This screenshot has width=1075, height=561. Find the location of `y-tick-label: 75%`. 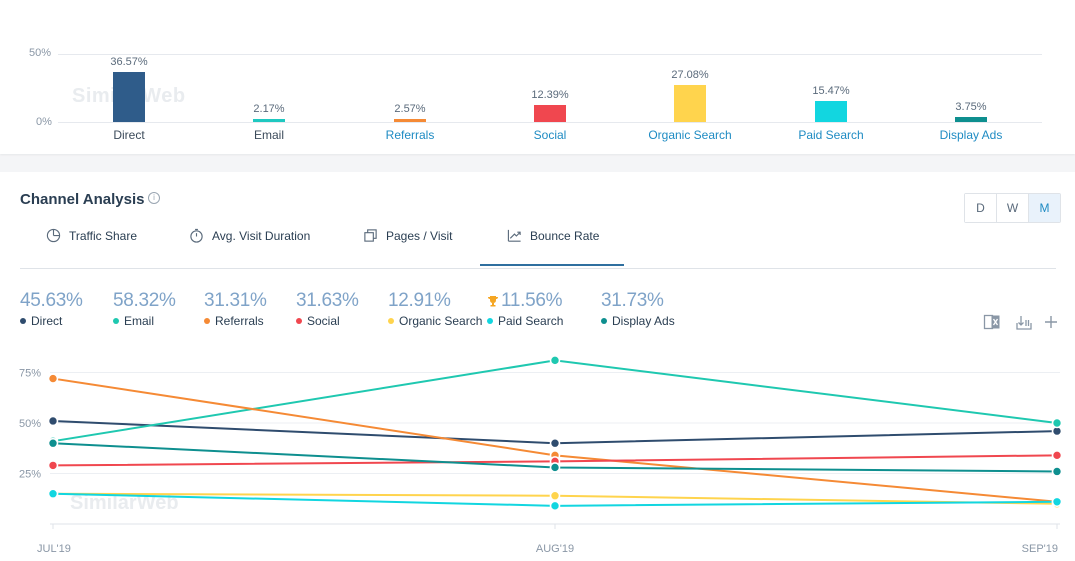

y-tick-label: 75% is located at coordinates (30, 374).